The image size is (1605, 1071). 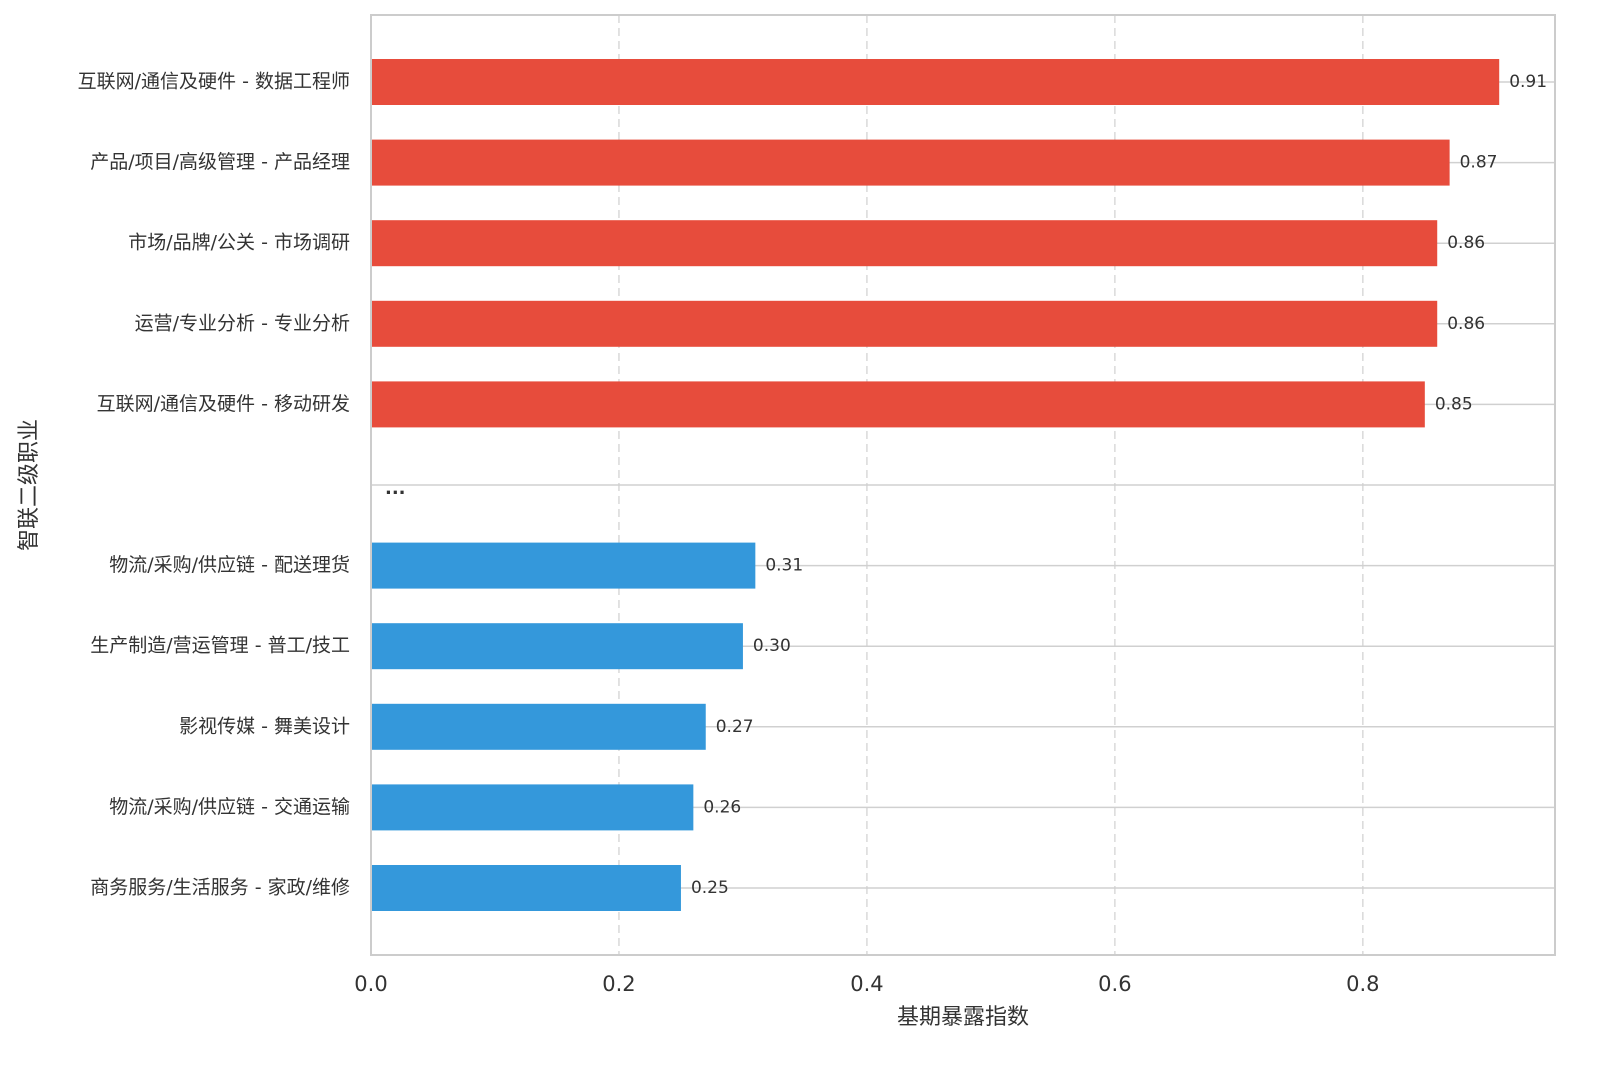 I want to click on value-label: 0.30, so click(x=772, y=646).